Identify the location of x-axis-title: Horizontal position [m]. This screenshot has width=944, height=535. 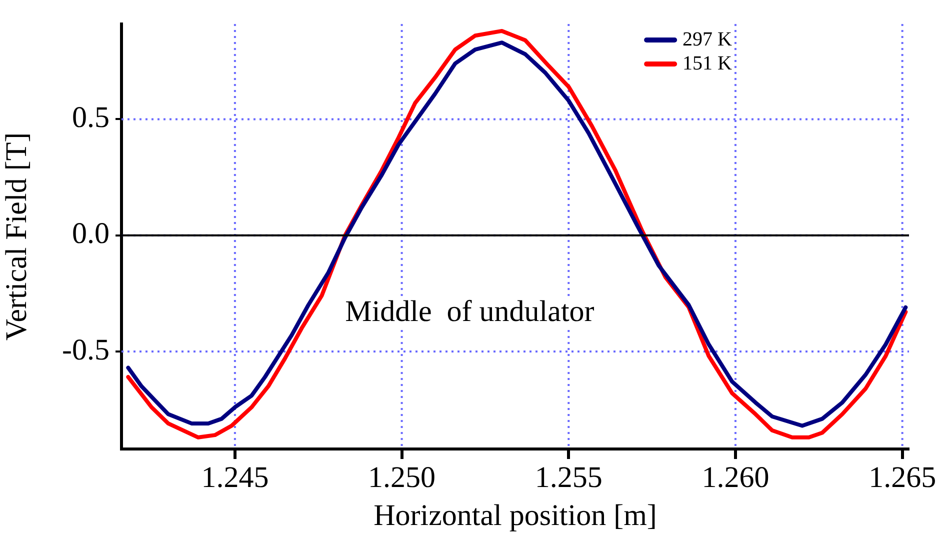
(515, 515).